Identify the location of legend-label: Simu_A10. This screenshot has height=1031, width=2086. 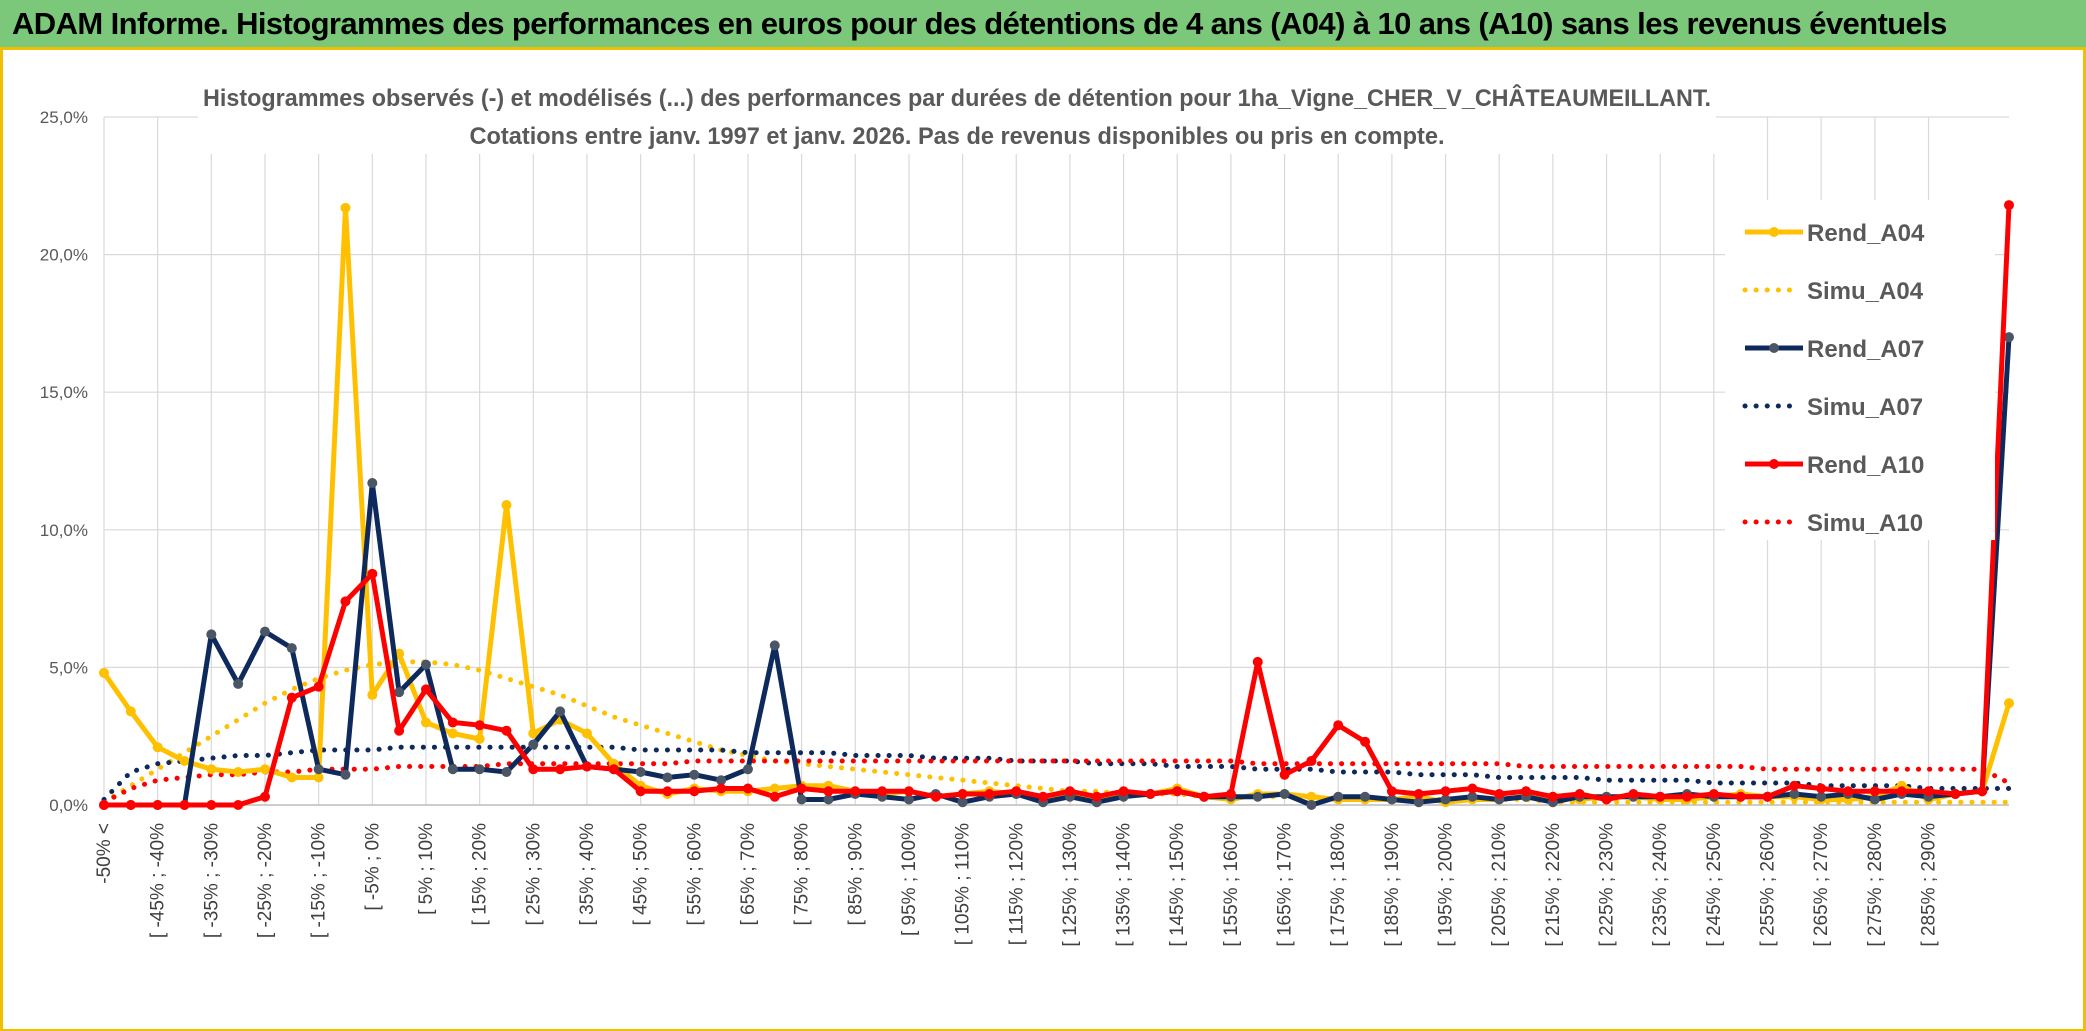
(1865, 523).